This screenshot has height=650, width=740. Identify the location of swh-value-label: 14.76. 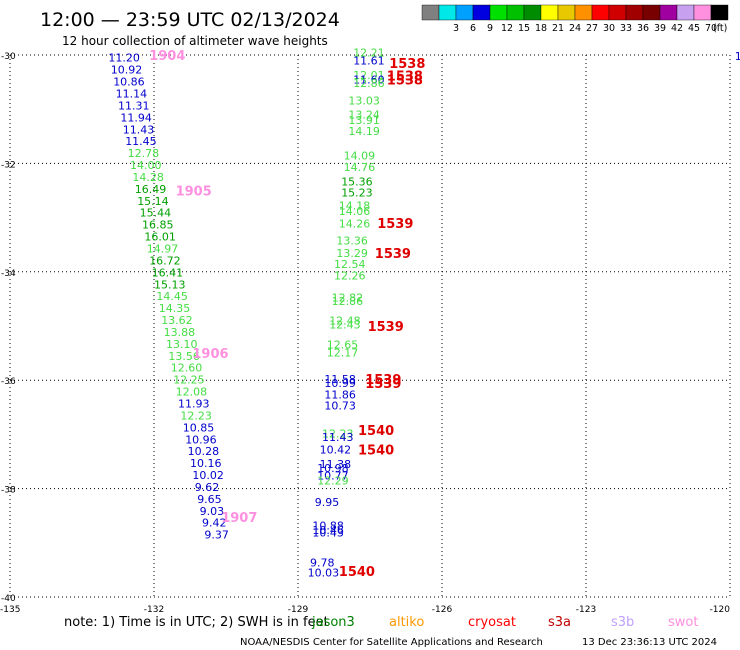
(360, 167).